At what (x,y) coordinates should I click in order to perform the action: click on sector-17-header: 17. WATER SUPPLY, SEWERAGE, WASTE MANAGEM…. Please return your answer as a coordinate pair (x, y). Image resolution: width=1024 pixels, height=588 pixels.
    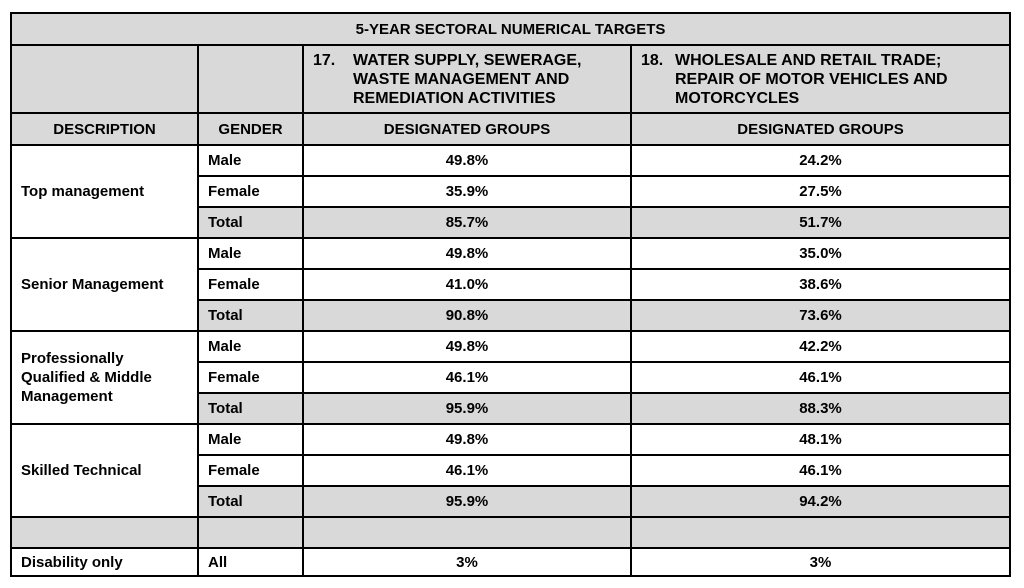
    Looking at the image, I should click on (467, 79).